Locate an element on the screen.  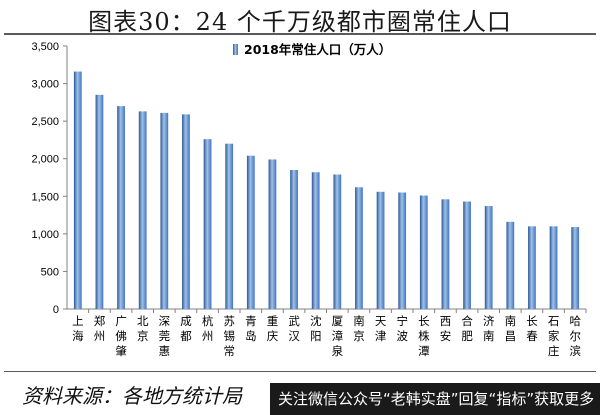
x-tick-label: 深莞惠 is located at coordinates (165, 336).